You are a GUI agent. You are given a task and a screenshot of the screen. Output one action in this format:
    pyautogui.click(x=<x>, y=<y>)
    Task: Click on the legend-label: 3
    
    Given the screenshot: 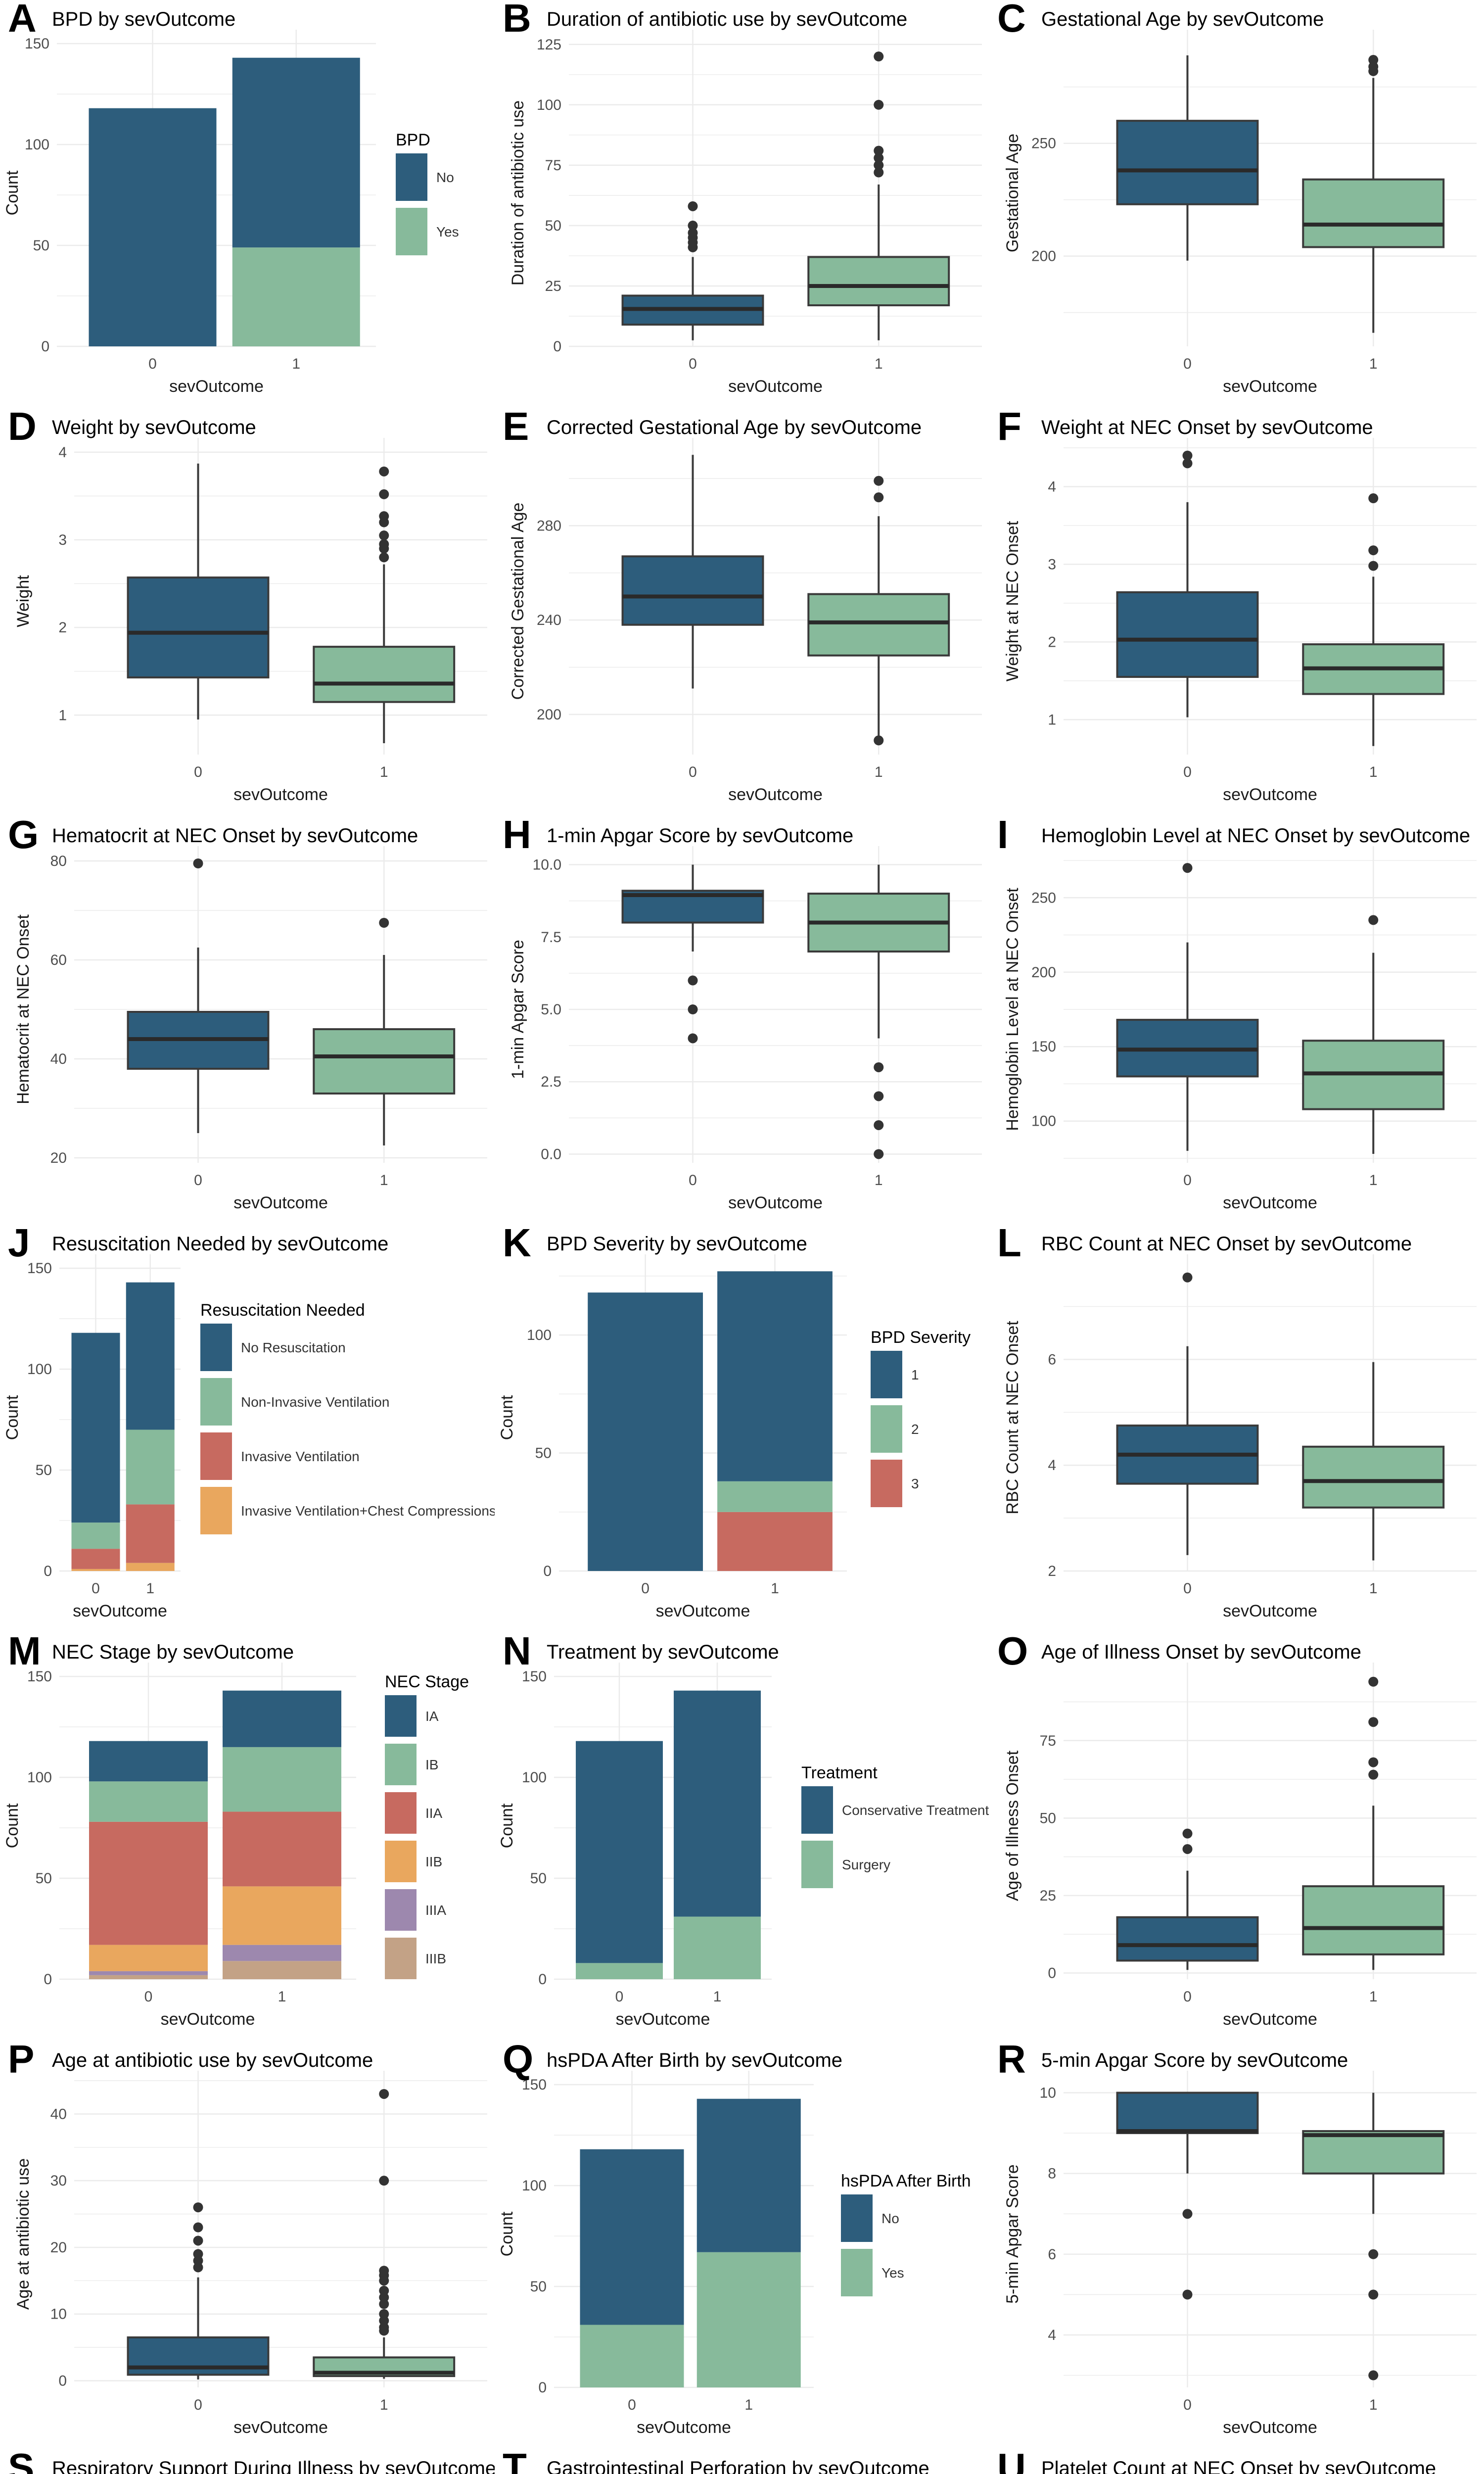 What is the action you would take?
    pyautogui.click(x=915, y=1484)
    